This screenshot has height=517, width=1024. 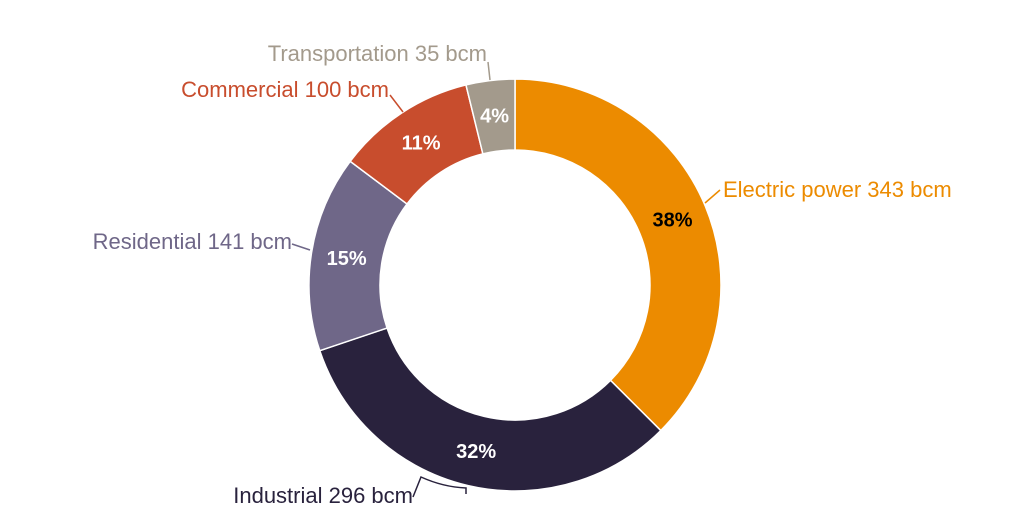 I want to click on label-industrial: Industrial 296 bcm, so click(x=323, y=495).